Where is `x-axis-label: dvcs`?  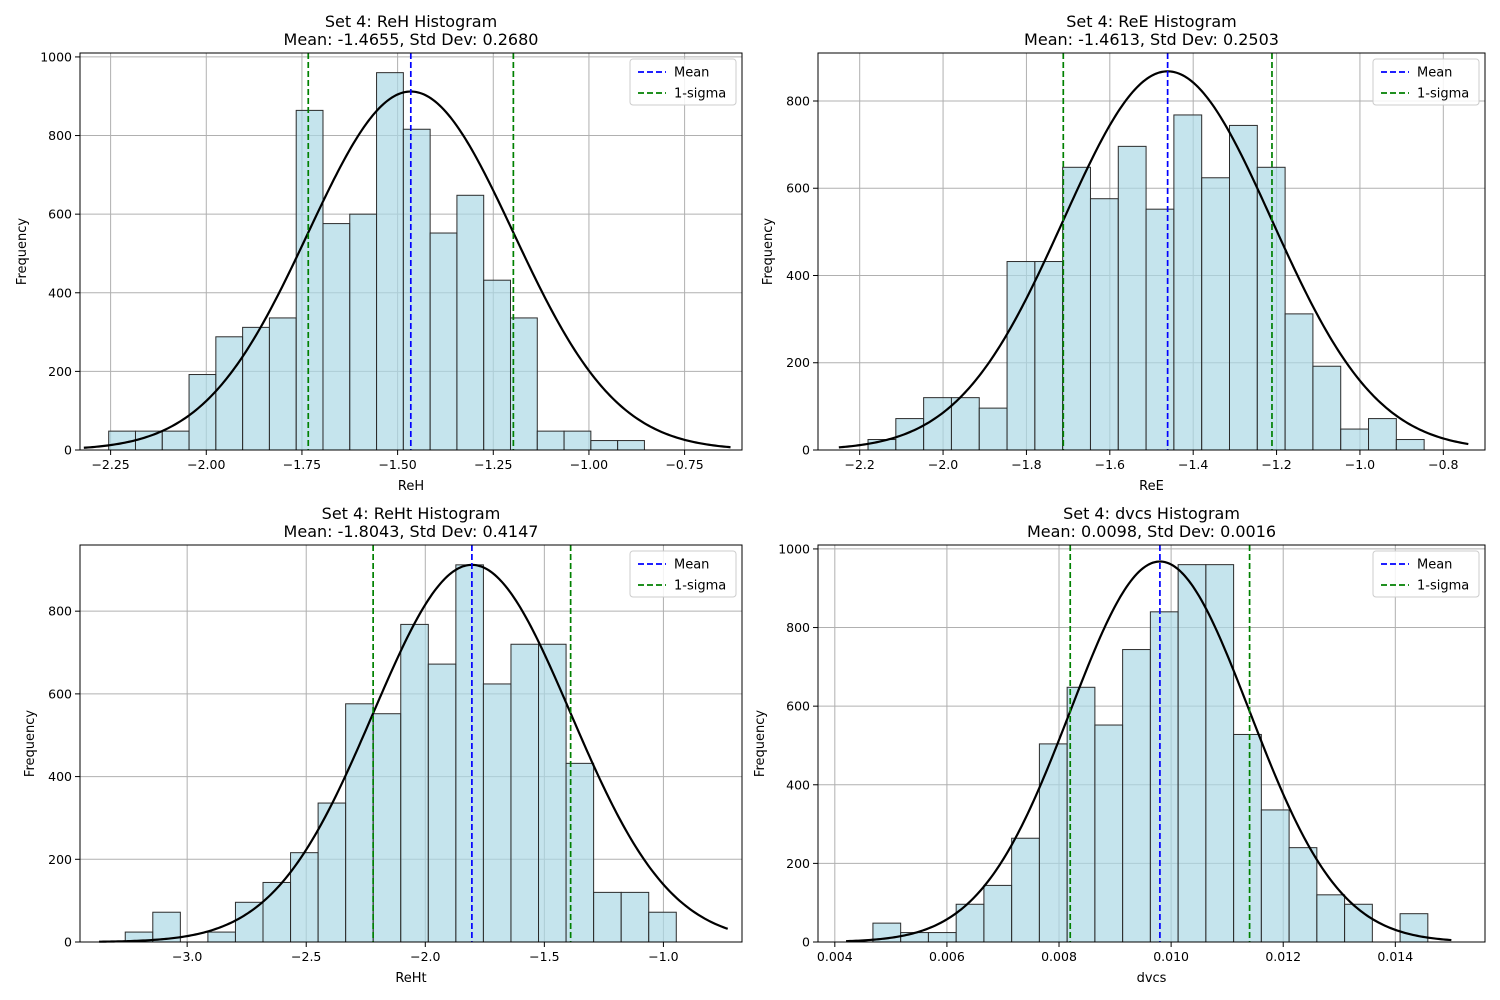
x-axis-label: dvcs is located at coordinates (1152, 978).